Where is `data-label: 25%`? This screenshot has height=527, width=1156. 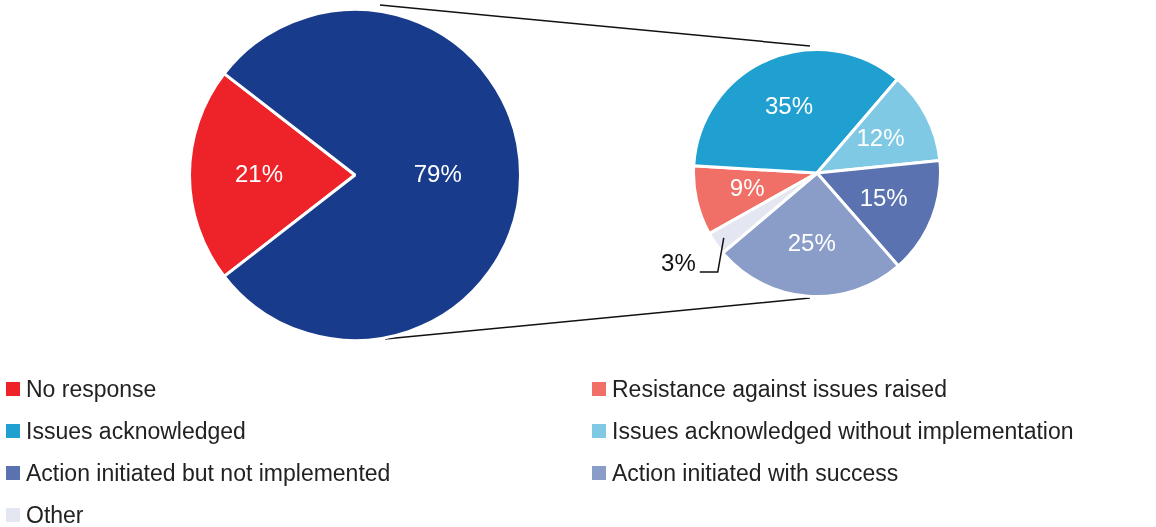 data-label: 25% is located at coordinates (811, 243).